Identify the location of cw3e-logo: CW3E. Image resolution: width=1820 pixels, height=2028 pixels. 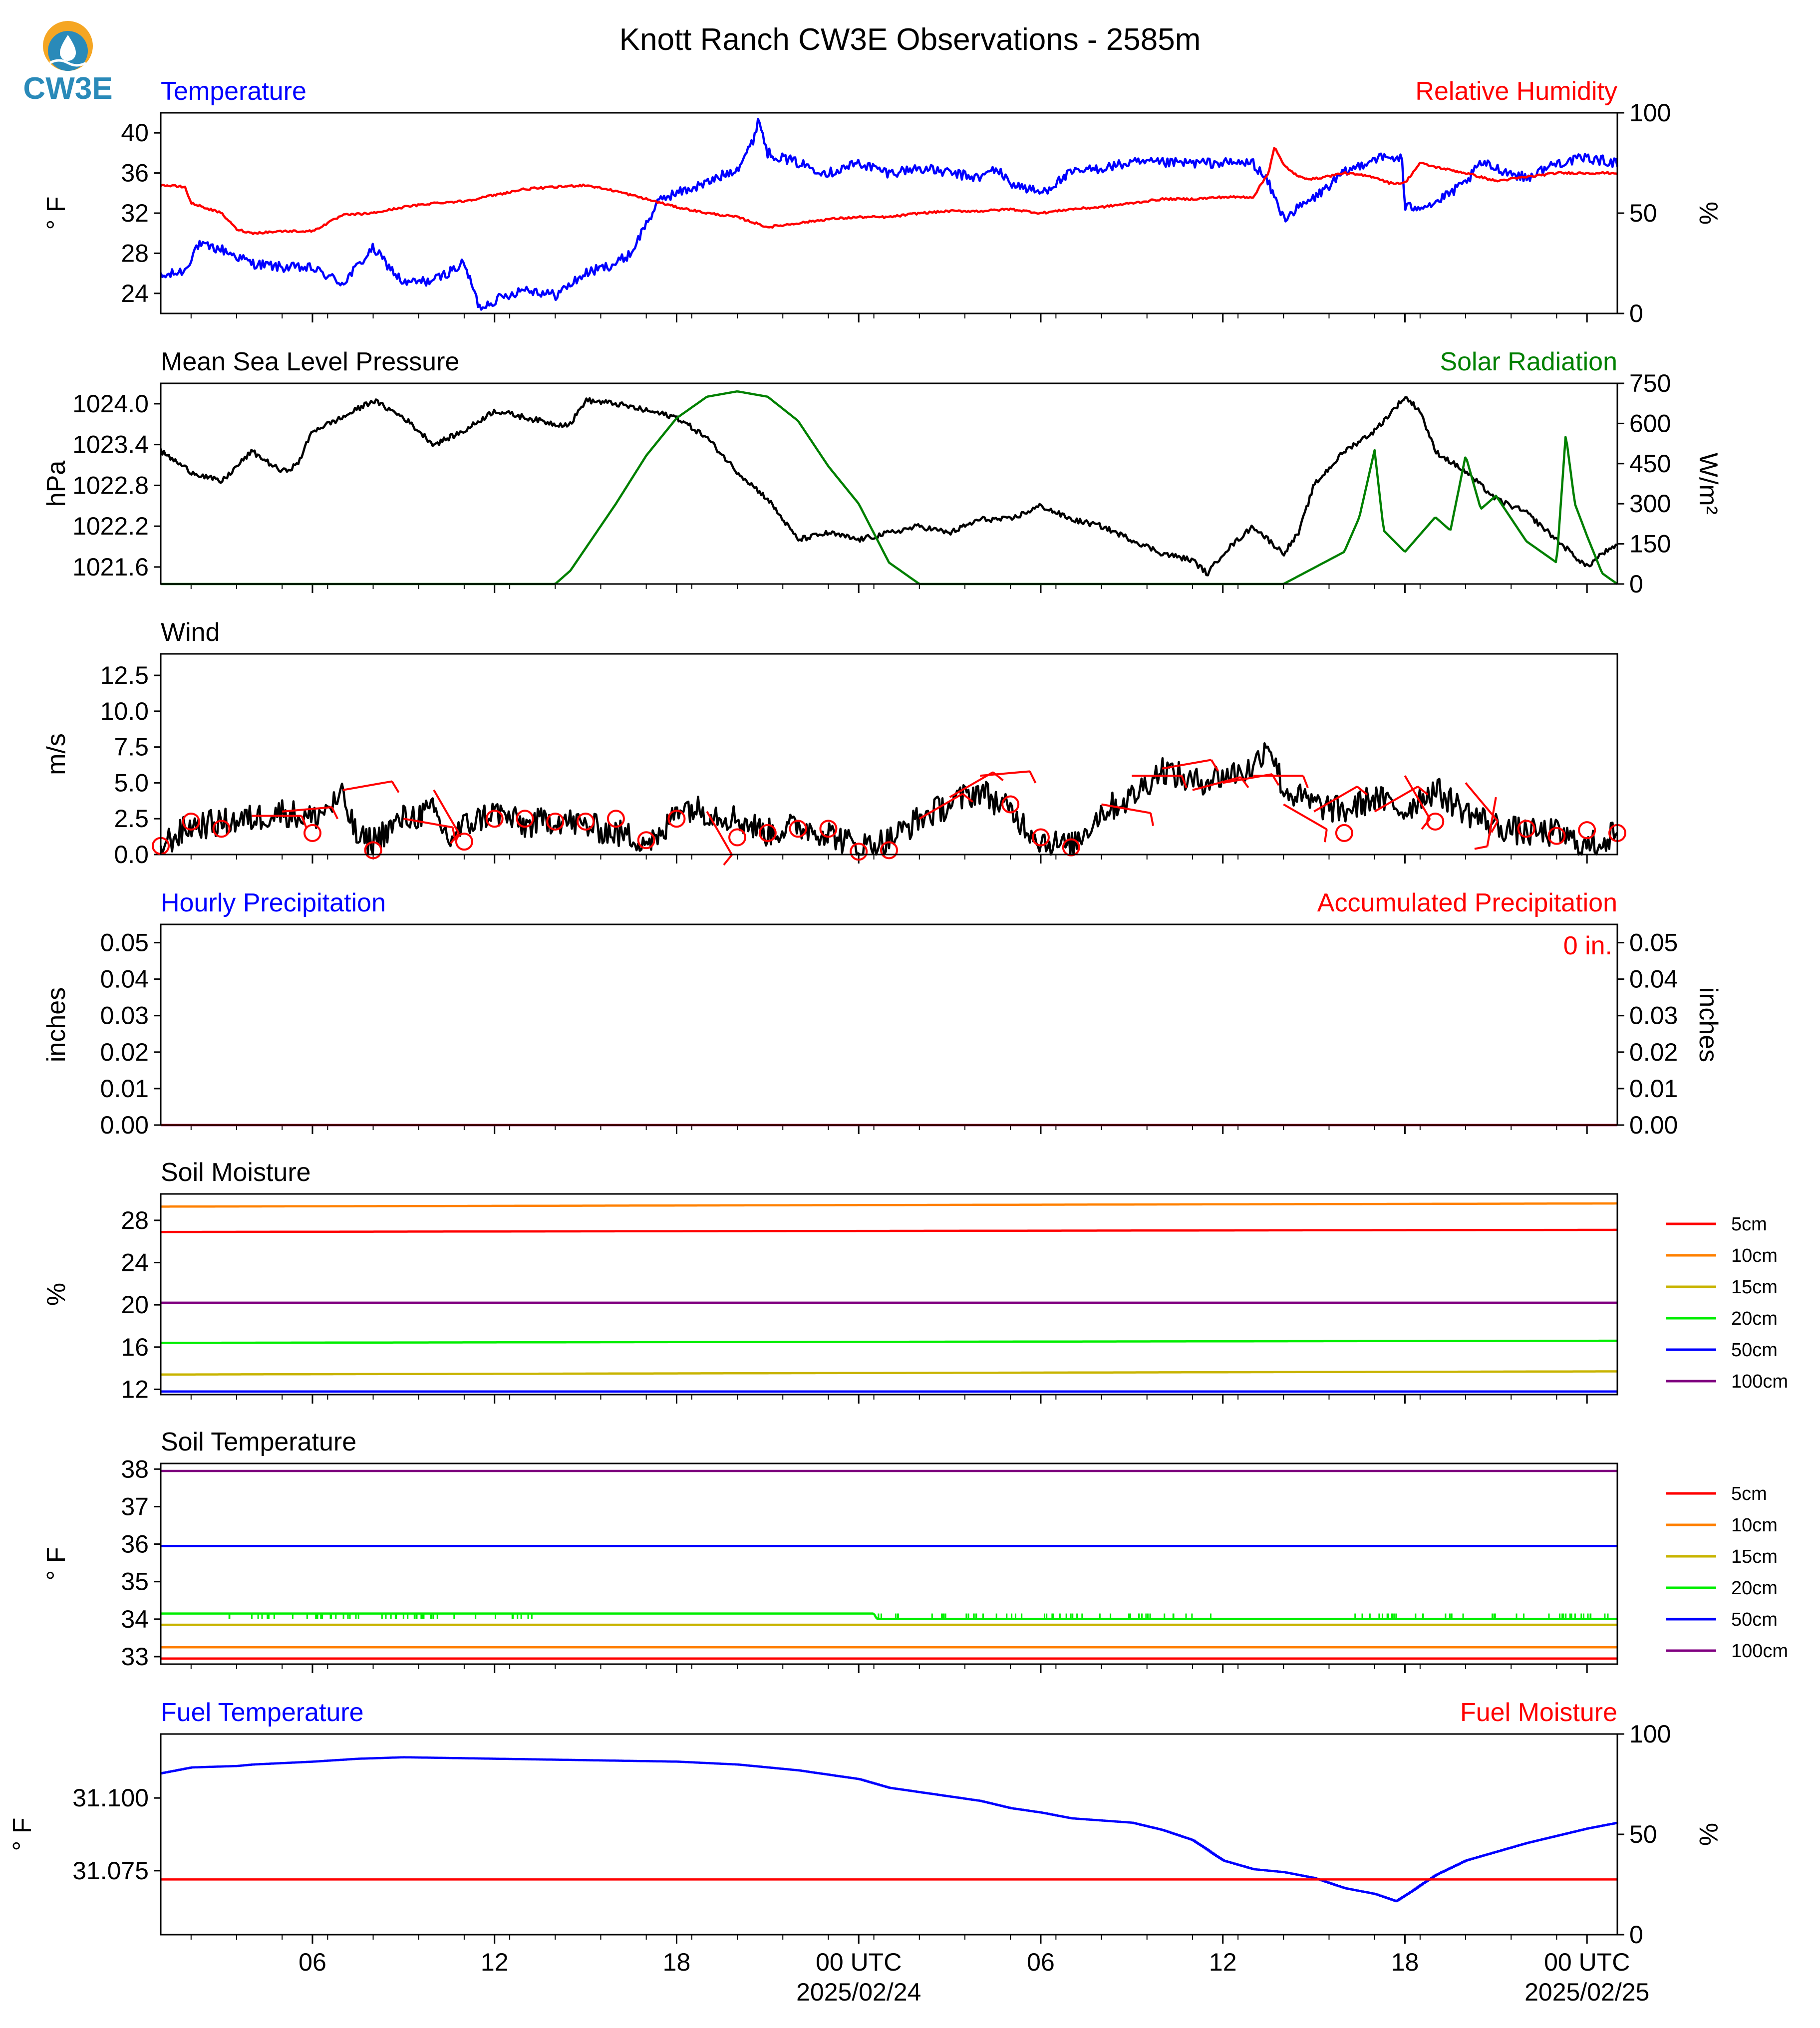
(68, 63).